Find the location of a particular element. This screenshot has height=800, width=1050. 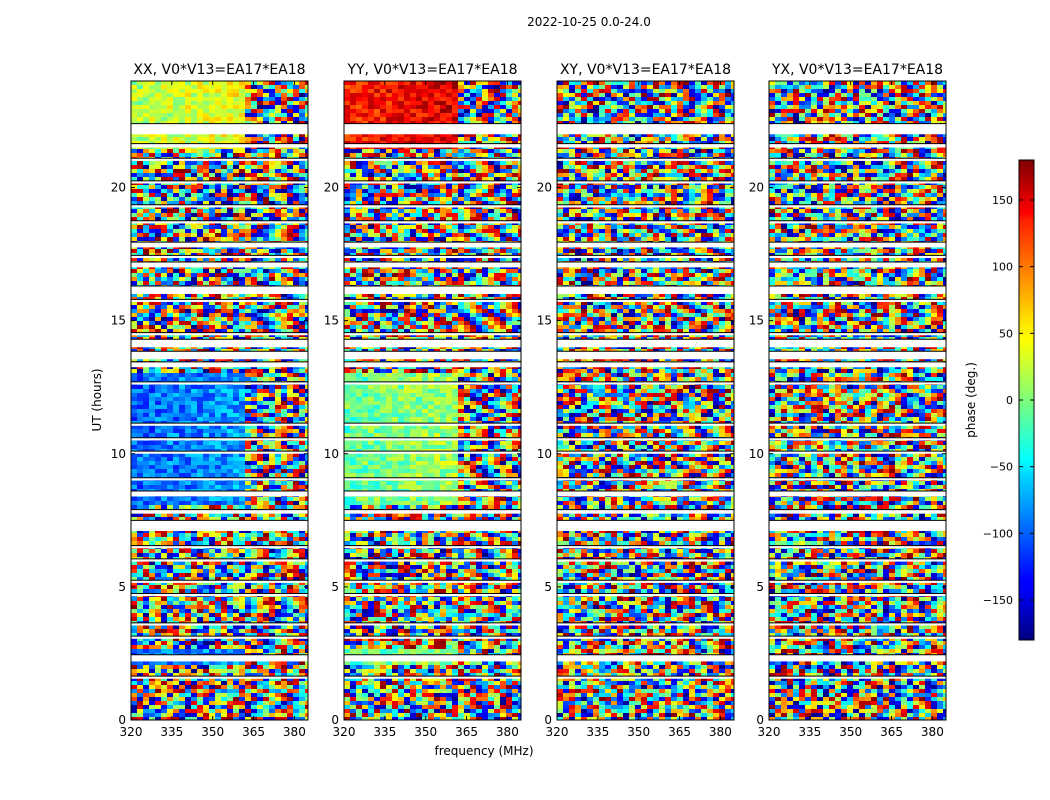

colorbar-tick-label: 50 is located at coordinates (1006, 333).